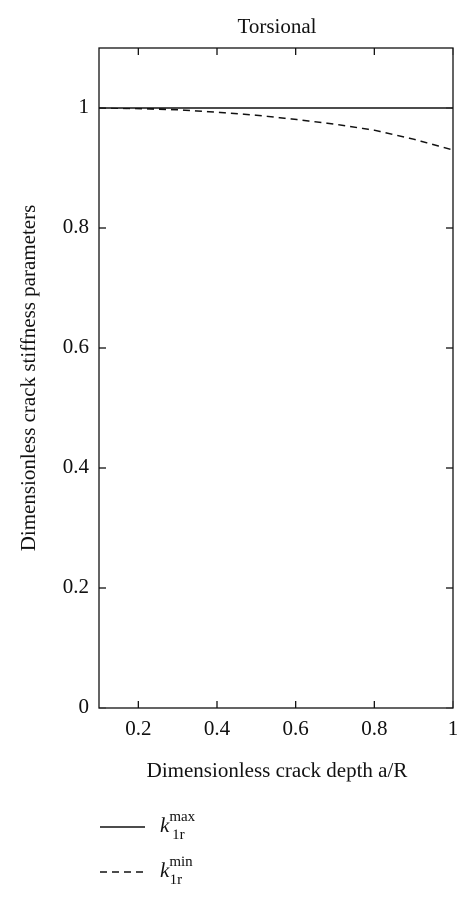  What do you see at coordinates (176, 871) in the screenshot?
I see `legend-label: kmin 1r` at bounding box center [176, 871].